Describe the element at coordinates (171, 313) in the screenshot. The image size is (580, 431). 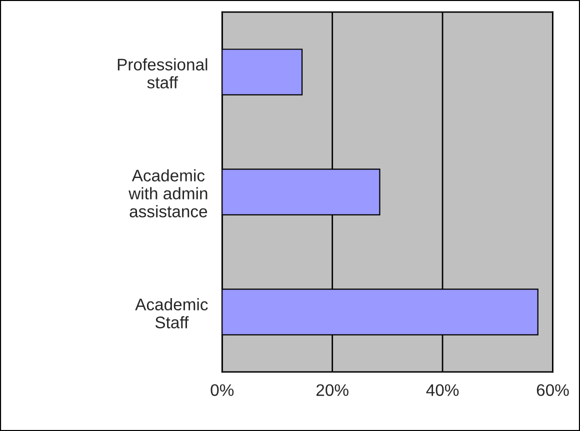
I see `y-tick-label: Academic Staff` at that location.